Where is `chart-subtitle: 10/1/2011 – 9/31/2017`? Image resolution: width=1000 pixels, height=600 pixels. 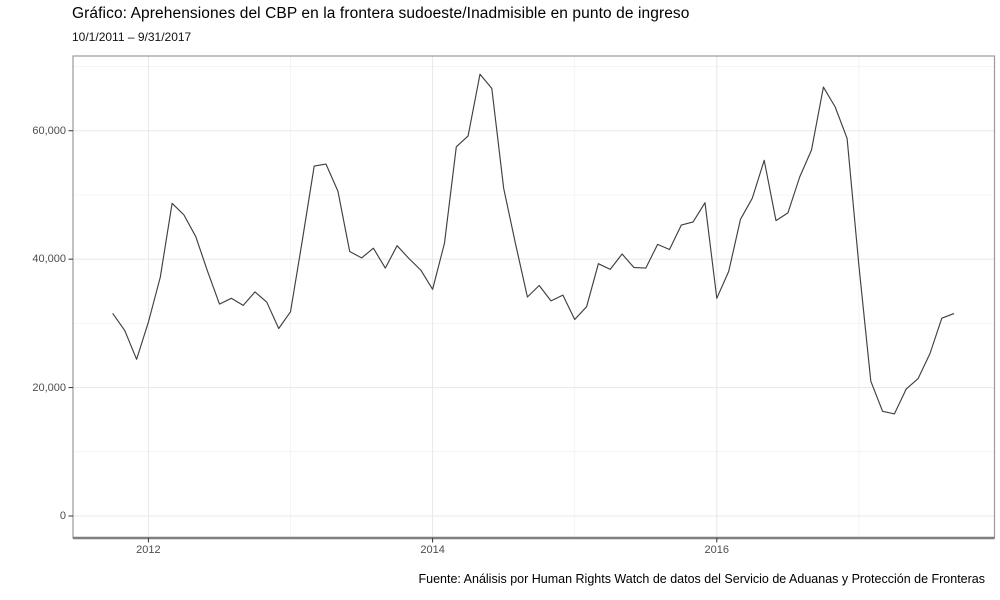
chart-subtitle: 10/1/2011 – 9/31/2017 is located at coordinates (132, 37).